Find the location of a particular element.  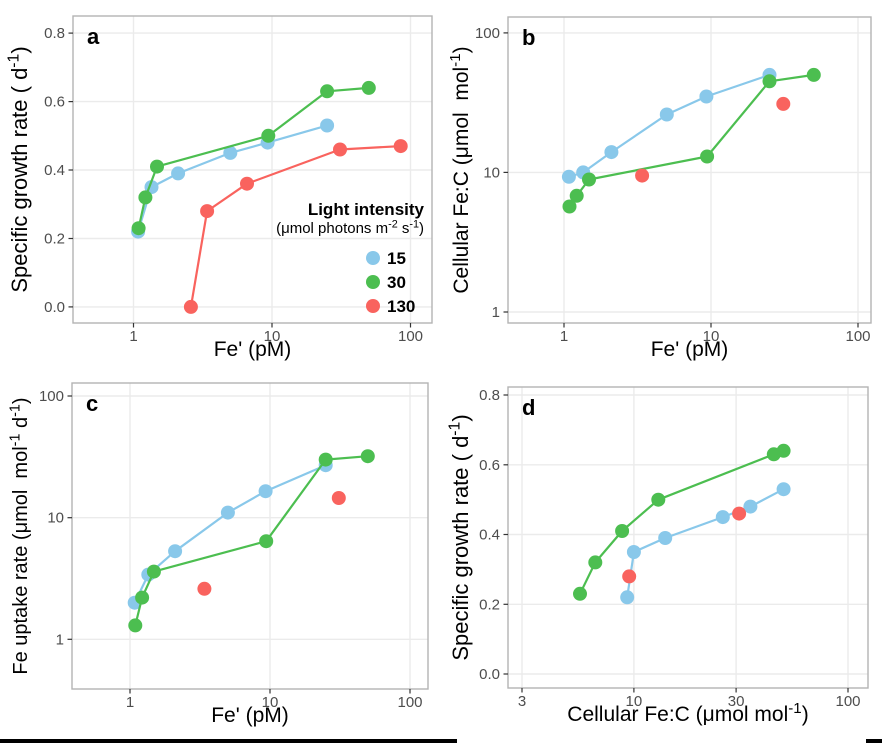

y-axis-title: Specific growth rate ( d-1) is located at coordinates (19, 169).